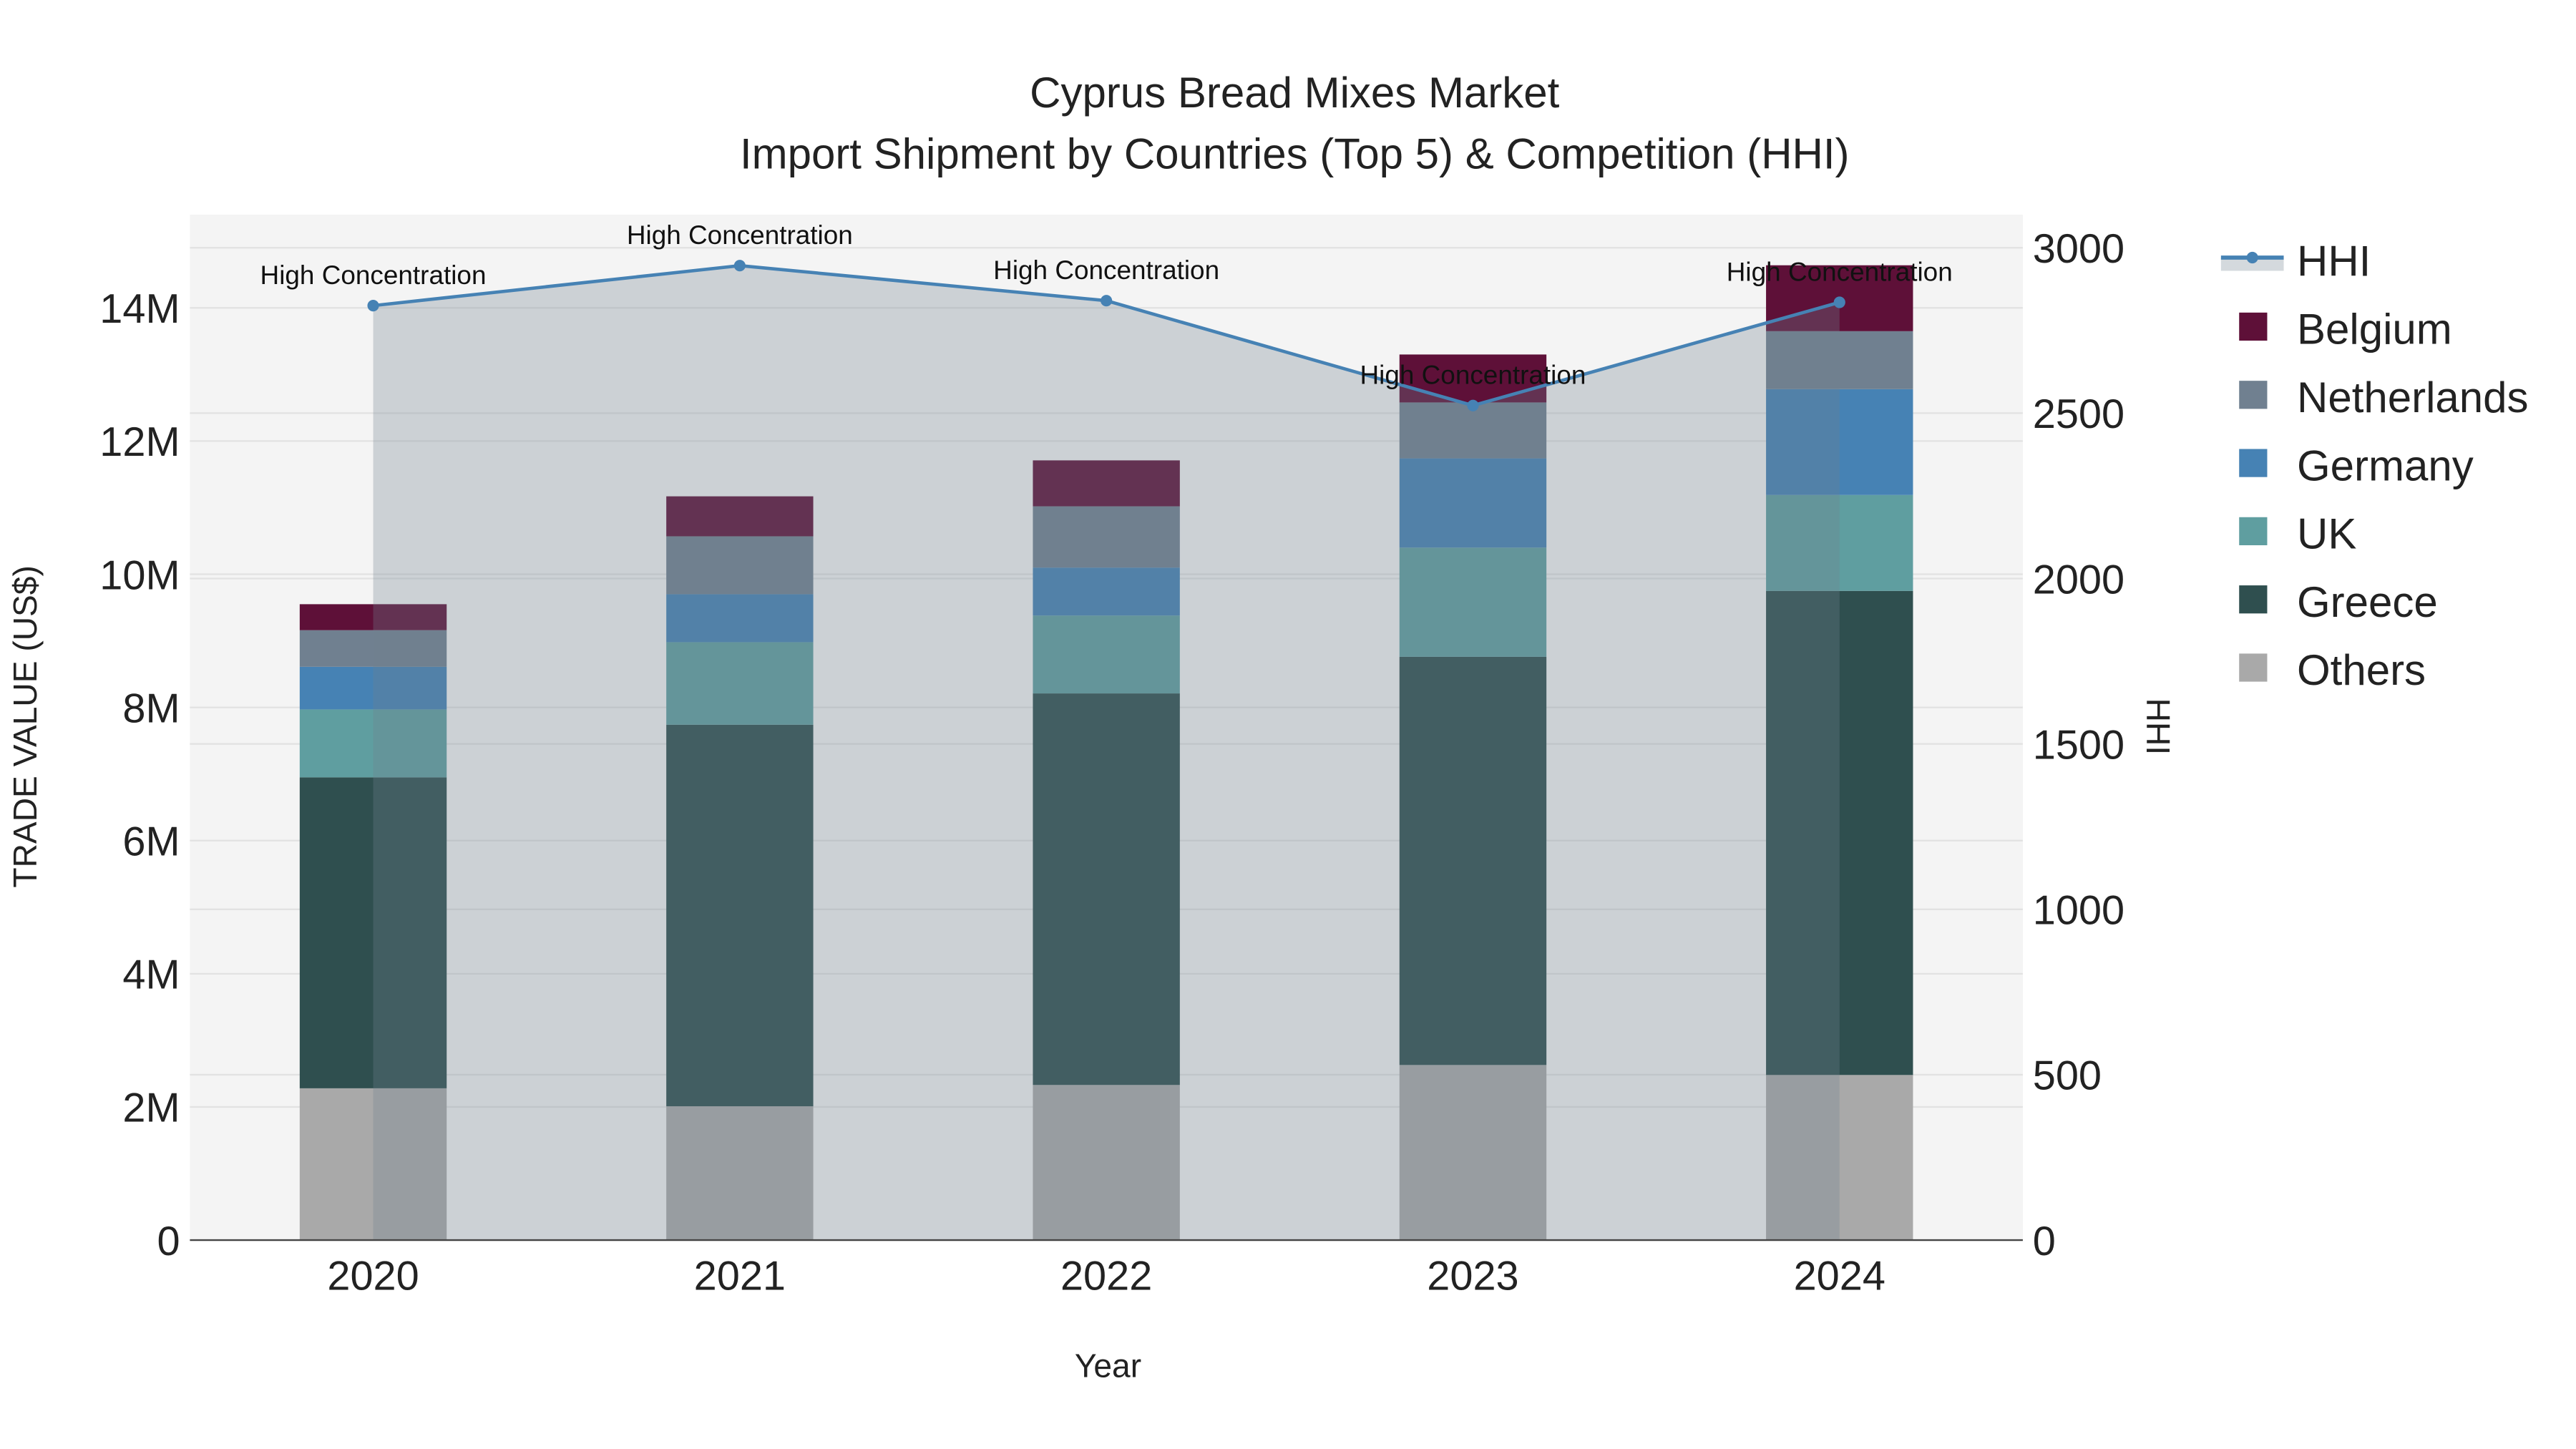  Describe the element at coordinates (740, 1173) in the screenshot. I see `bar-others-2021` at that location.